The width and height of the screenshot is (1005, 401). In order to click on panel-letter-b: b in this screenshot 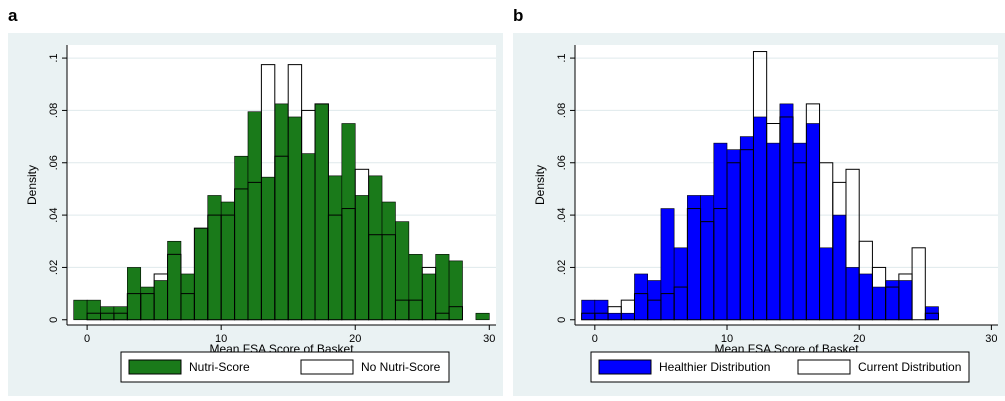, I will do `click(518, 15)`.